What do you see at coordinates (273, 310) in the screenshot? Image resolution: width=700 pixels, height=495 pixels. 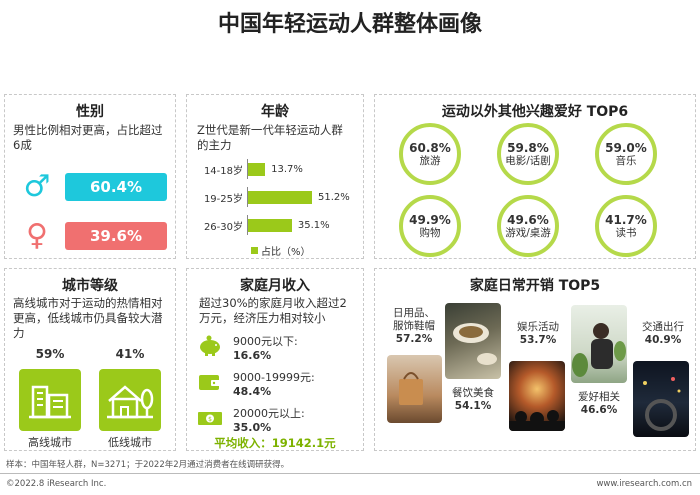 I see `income-desc: 超过30%的家庭月收入超过2万元，经济压力相对较小` at bounding box center [273, 310].